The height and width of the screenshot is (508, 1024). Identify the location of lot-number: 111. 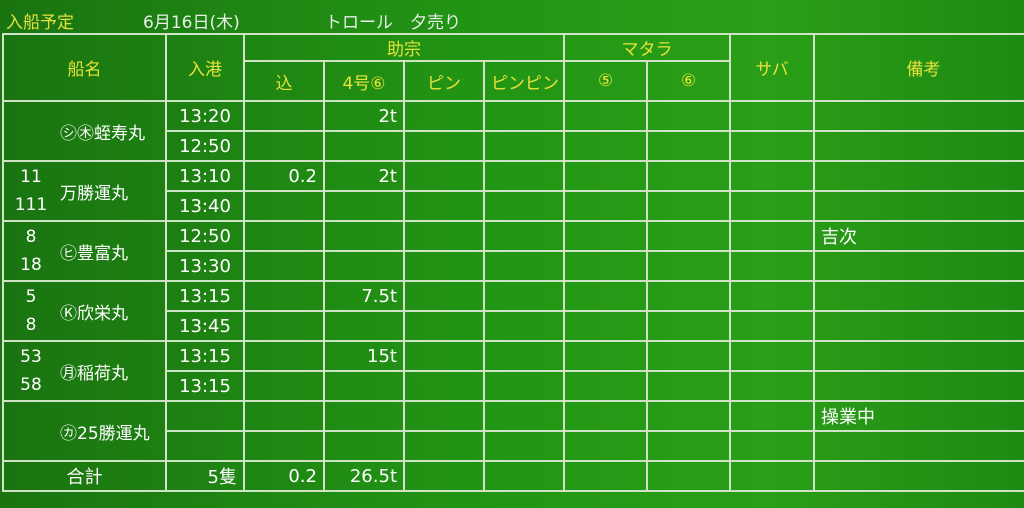
(31, 205).